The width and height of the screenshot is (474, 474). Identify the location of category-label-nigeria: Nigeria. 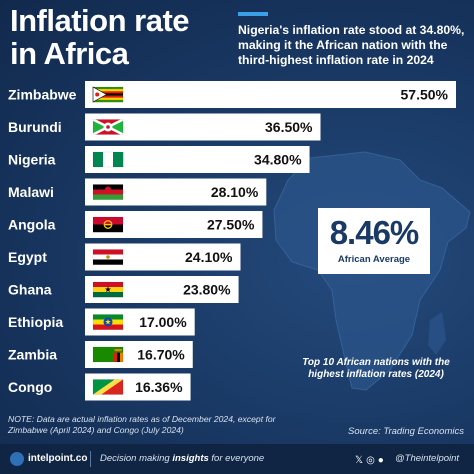
(32, 160).